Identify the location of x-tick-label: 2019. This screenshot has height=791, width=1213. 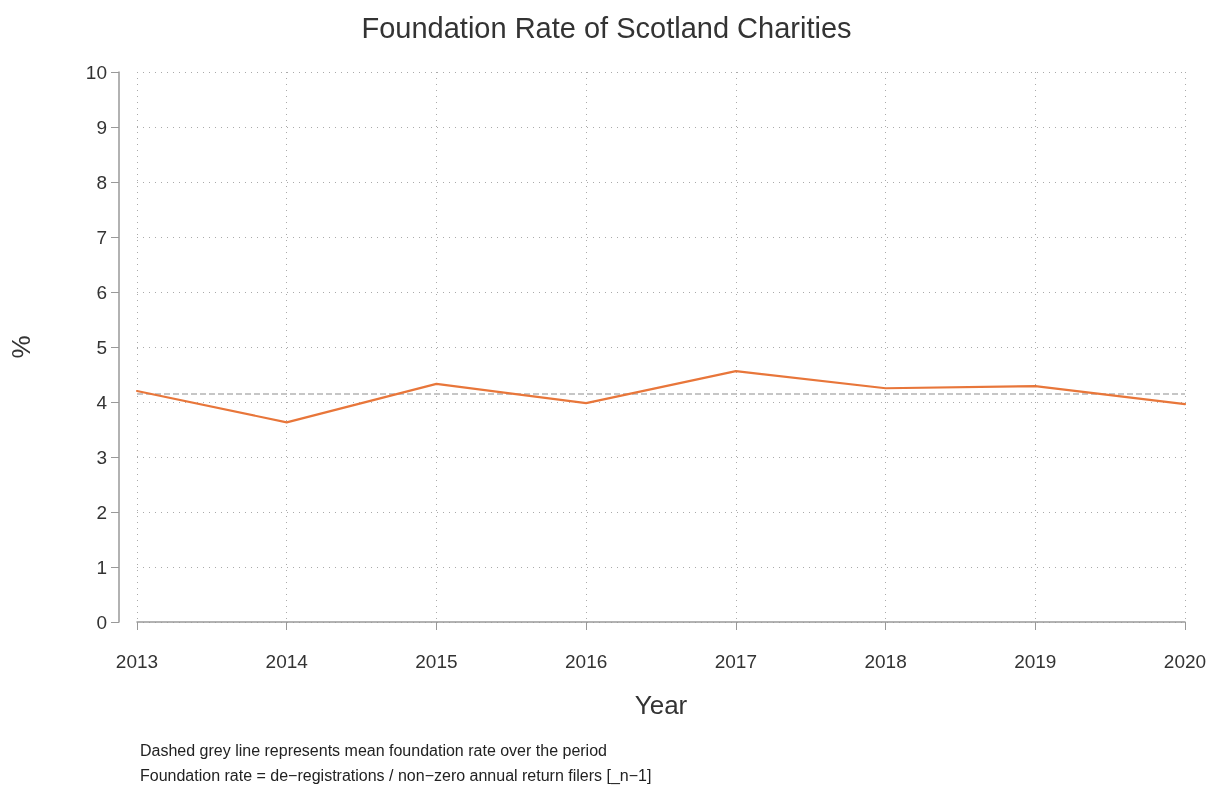
(1035, 661).